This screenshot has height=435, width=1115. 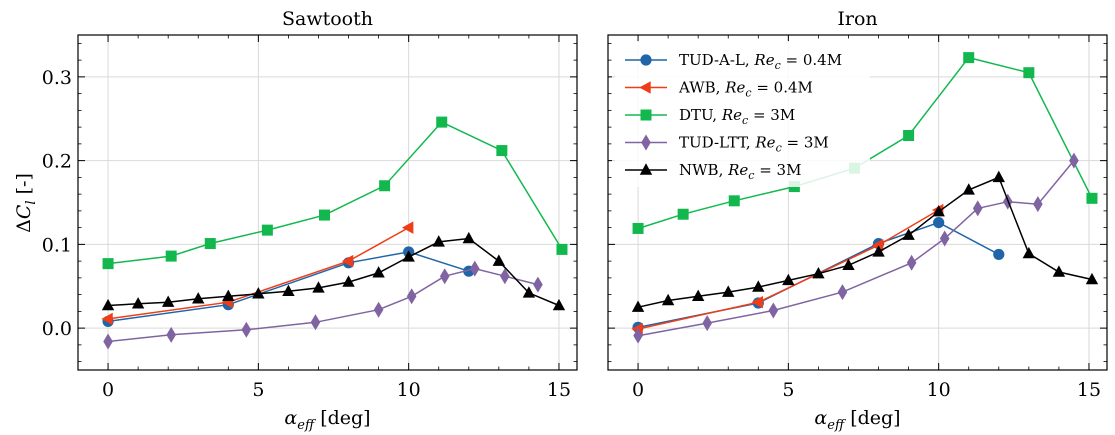 What do you see at coordinates (737, 116) in the screenshot?
I see `legend-label: DTU, Rec = 3M` at bounding box center [737, 116].